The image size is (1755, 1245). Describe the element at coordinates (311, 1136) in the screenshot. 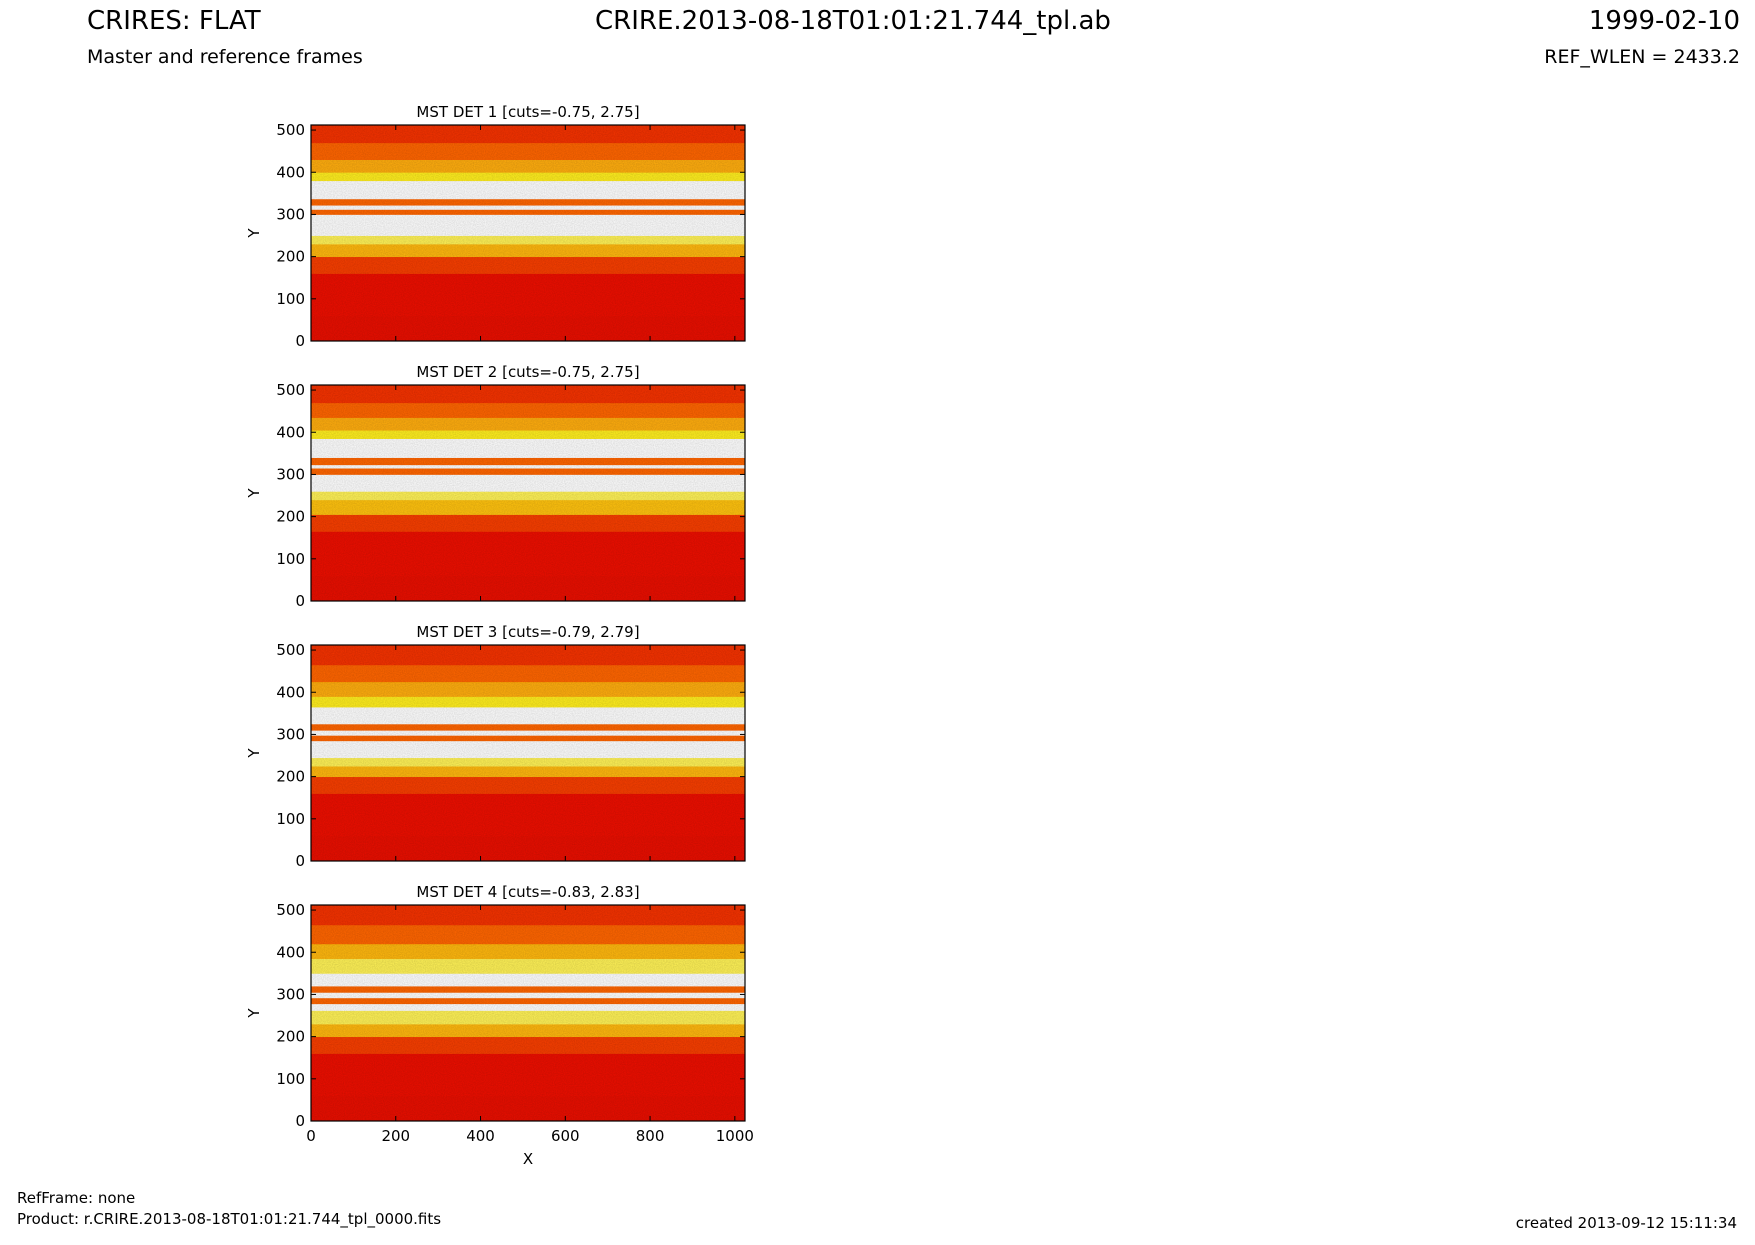

I see `x-tick-label: 0` at that location.